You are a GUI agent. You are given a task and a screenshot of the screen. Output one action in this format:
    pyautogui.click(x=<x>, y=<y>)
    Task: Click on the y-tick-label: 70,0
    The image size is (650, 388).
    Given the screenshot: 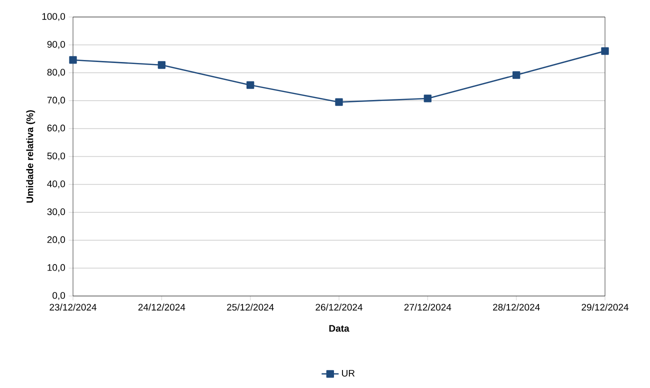 What is the action you would take?
    pyautogui.click(x=56, y=100)
    